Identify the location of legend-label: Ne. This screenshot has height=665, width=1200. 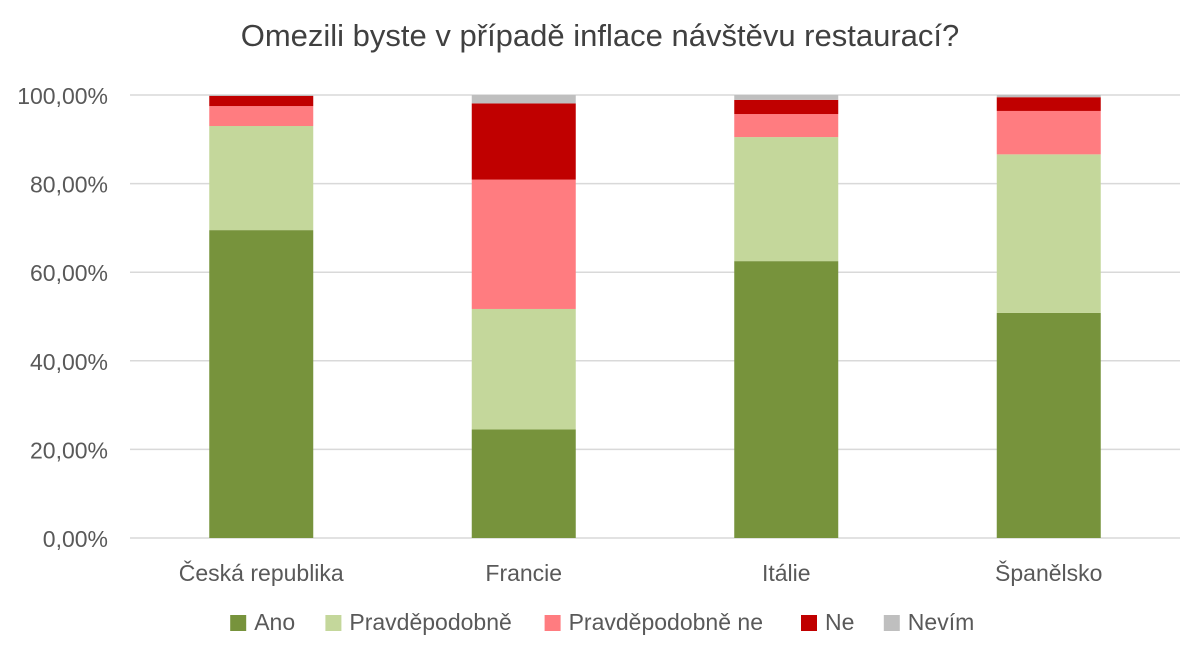
(839, 622).